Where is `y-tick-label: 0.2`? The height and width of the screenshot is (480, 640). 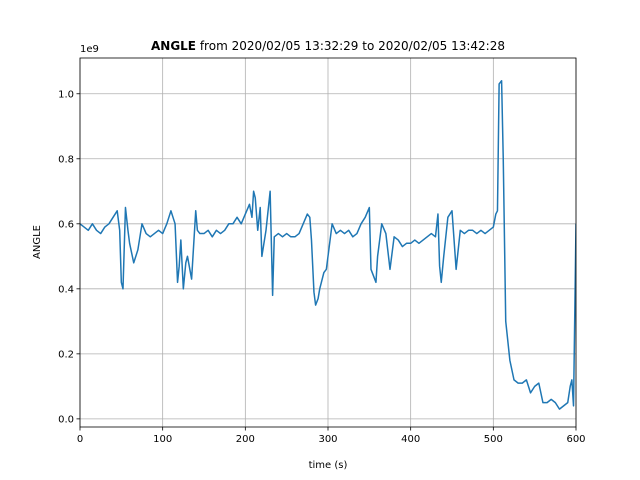 y-tick-label: 0.2 is located at coordinates (66, 354).